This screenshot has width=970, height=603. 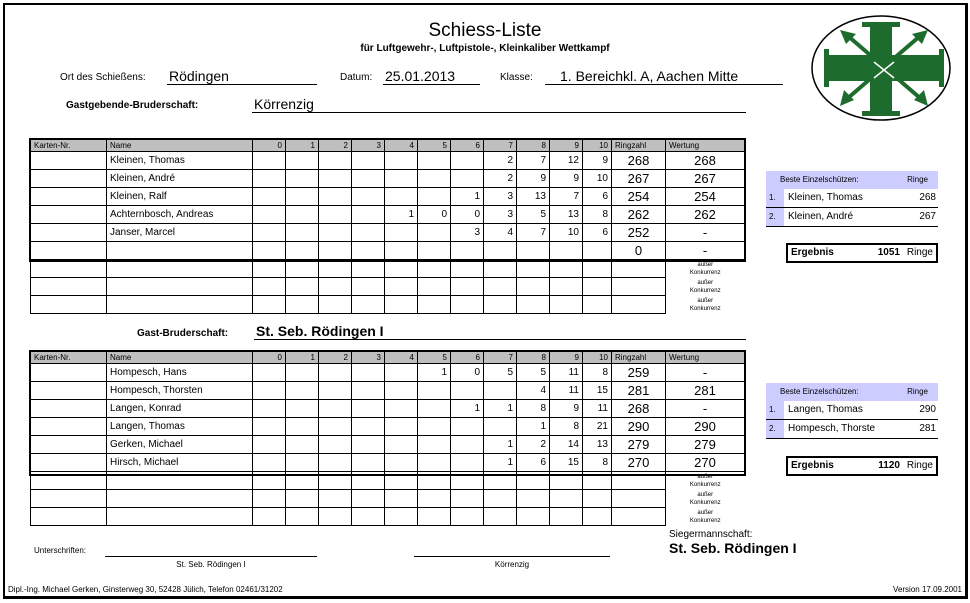 What do you see at coordinates (179, 250) in the screenshot?
I see `name-cell` at bounding box center [179, 250].